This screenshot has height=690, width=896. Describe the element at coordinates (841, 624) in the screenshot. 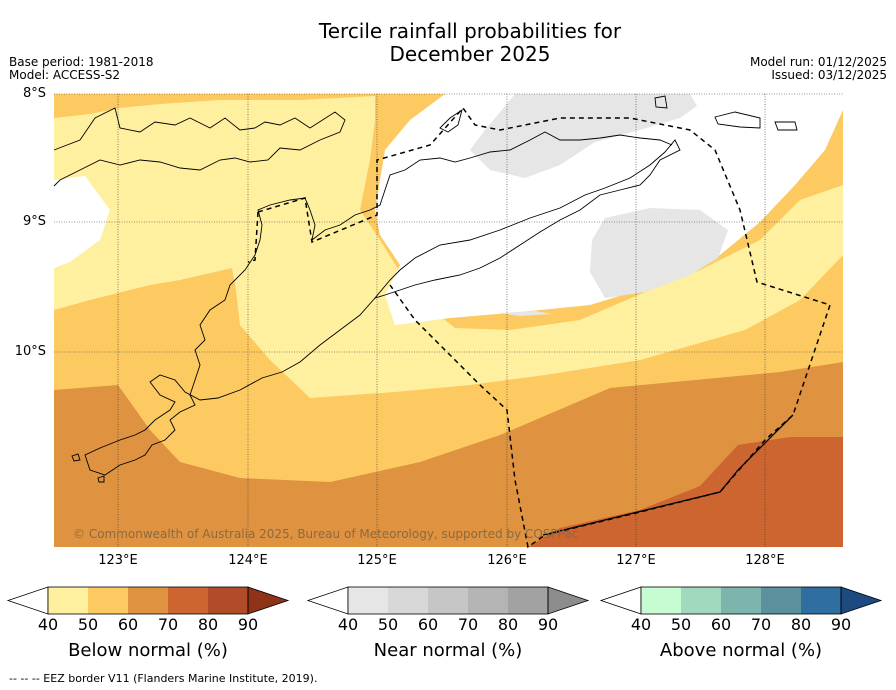

I see `colorbar-above-tick: 90` at that location.